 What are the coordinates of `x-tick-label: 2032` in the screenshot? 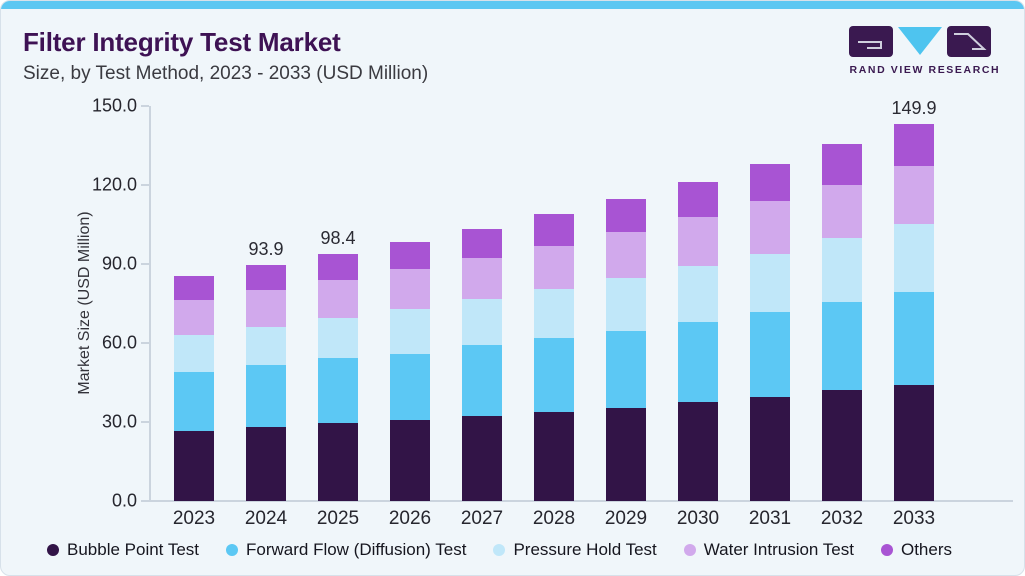 It's located at (842, 518).